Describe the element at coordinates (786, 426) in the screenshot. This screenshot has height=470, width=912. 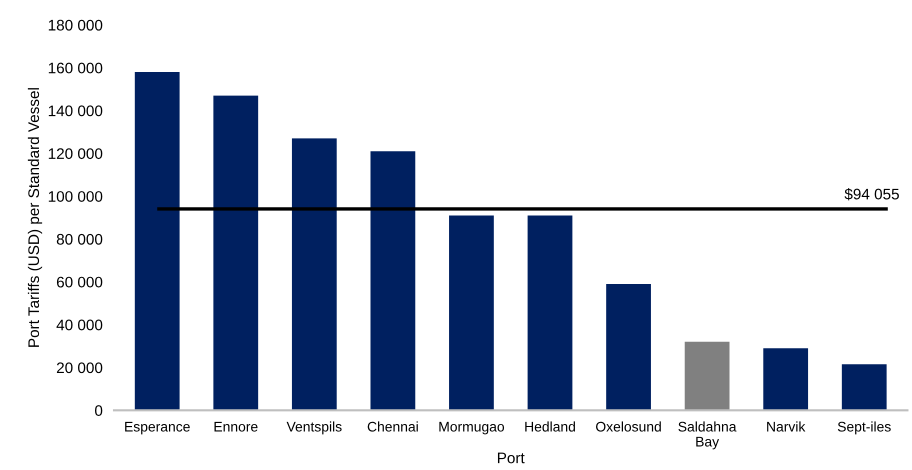
I see `x-tick-label: Narvik` at that location.